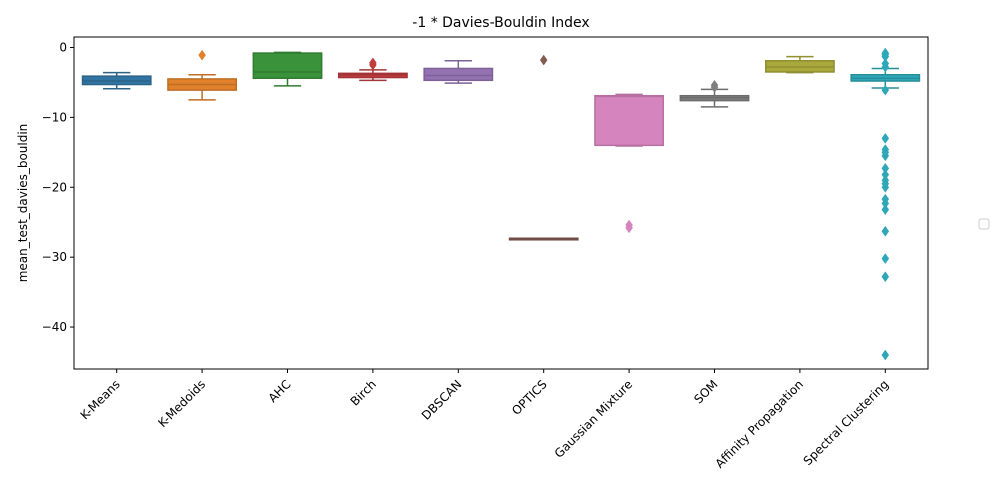 This screenshot has height=500, width=1000. What do you see at coordinates (846, 422) in the screenshot?
I see `x-tick-label: Spectral Clustering` at bounding box center [846, 422].